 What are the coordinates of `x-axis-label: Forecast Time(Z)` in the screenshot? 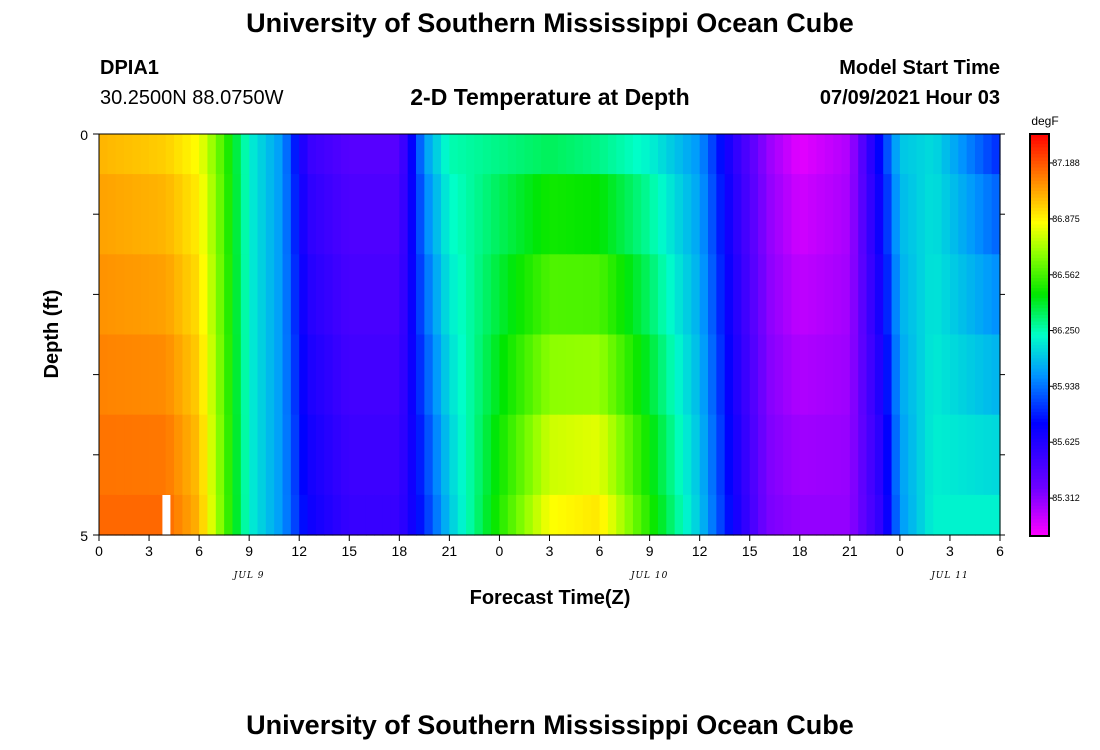 It's located at (550, 598).